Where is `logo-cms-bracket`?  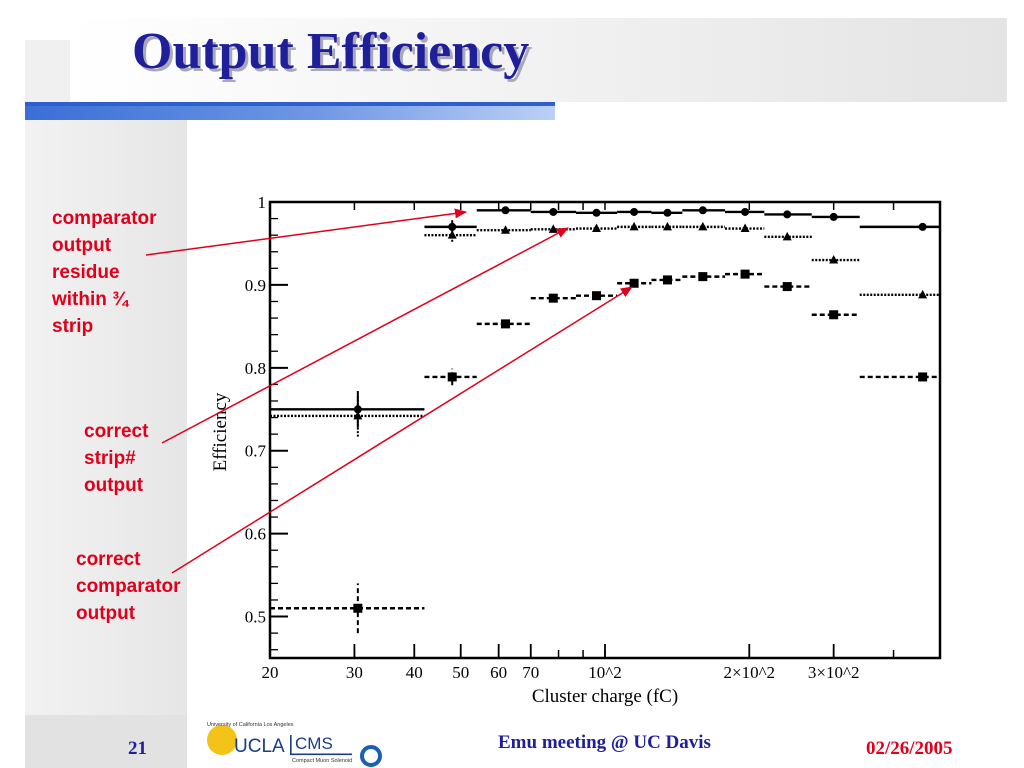 logo-cms-bracket is located at coordinates (291, 745).